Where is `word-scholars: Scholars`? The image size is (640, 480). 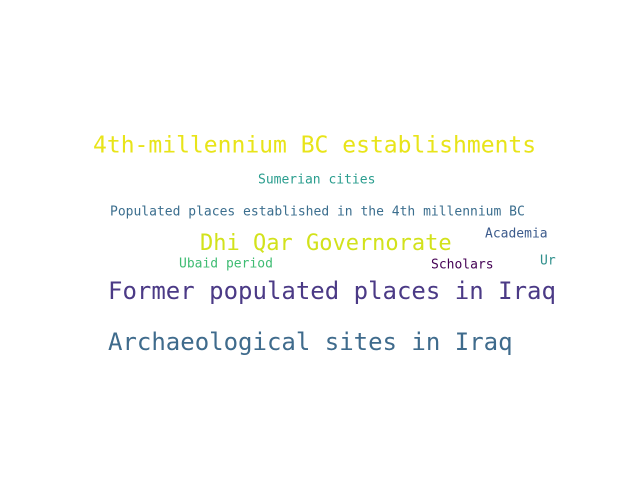 word-scholars: Scholars is located at coordinates (462, 265).